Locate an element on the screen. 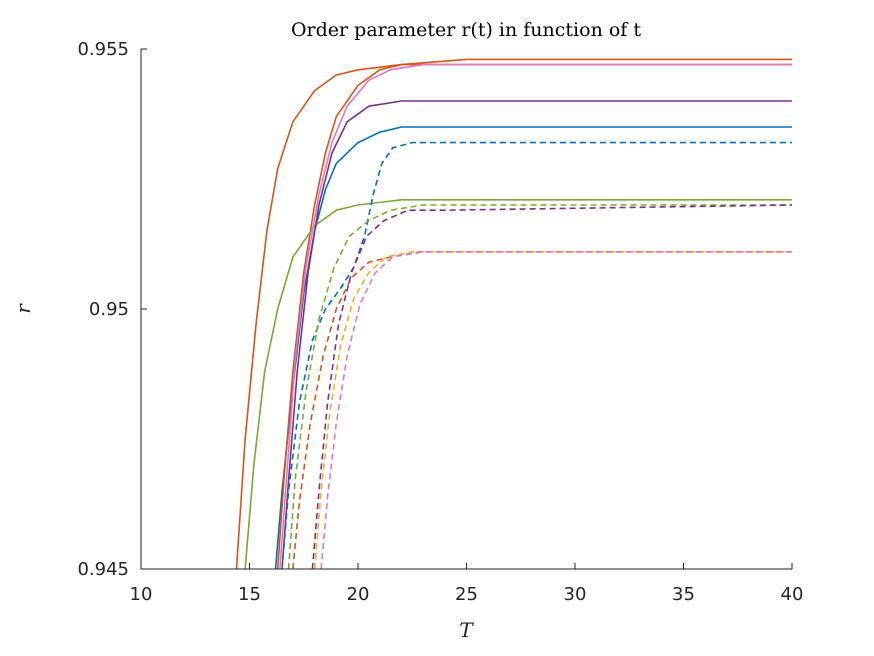 This screenshot has height=656, width=874. x-tick-label: 10 is located at coordinates (141, 594).